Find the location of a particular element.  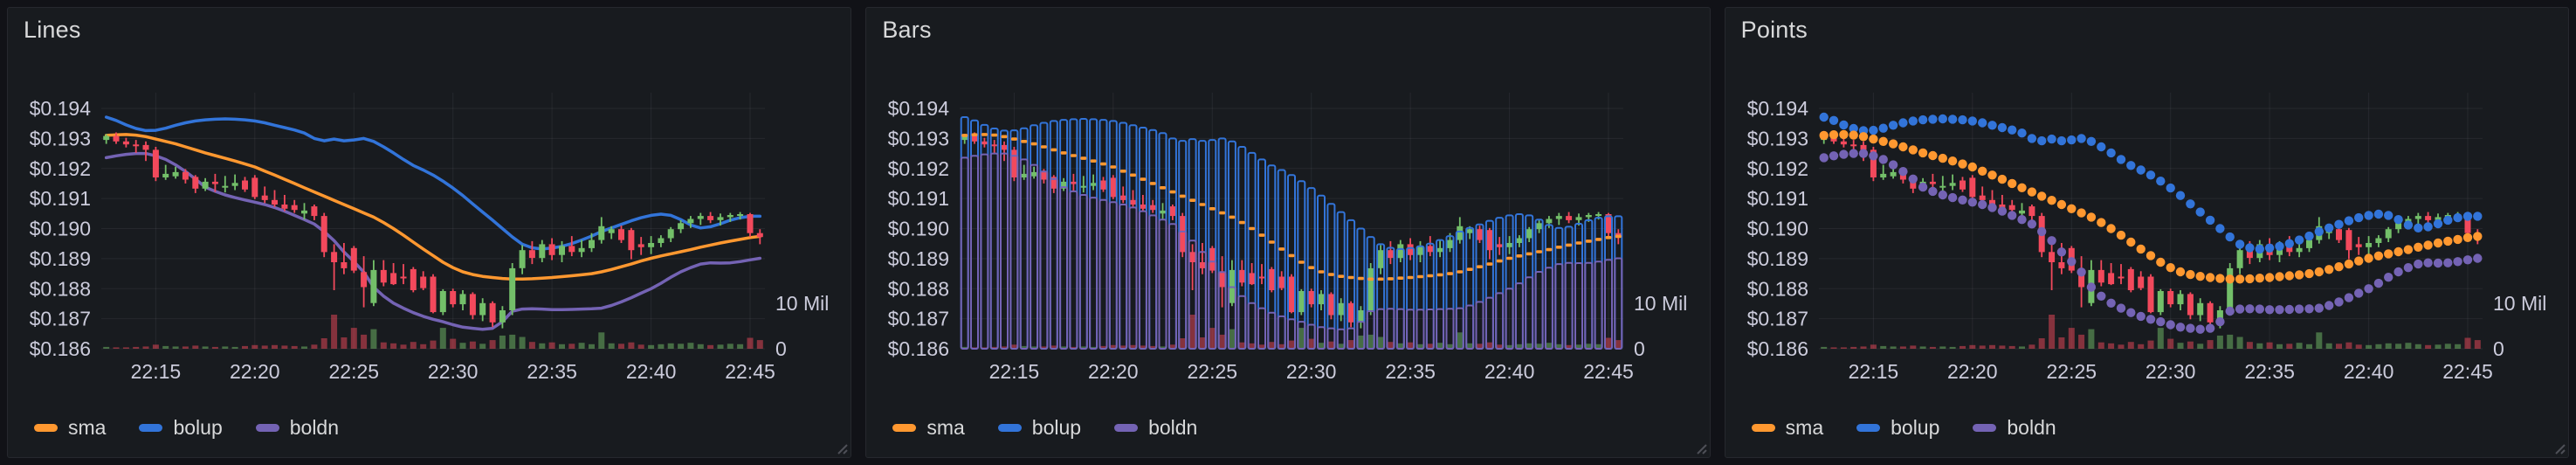

bolup-line is located at coordinates (433, 183).